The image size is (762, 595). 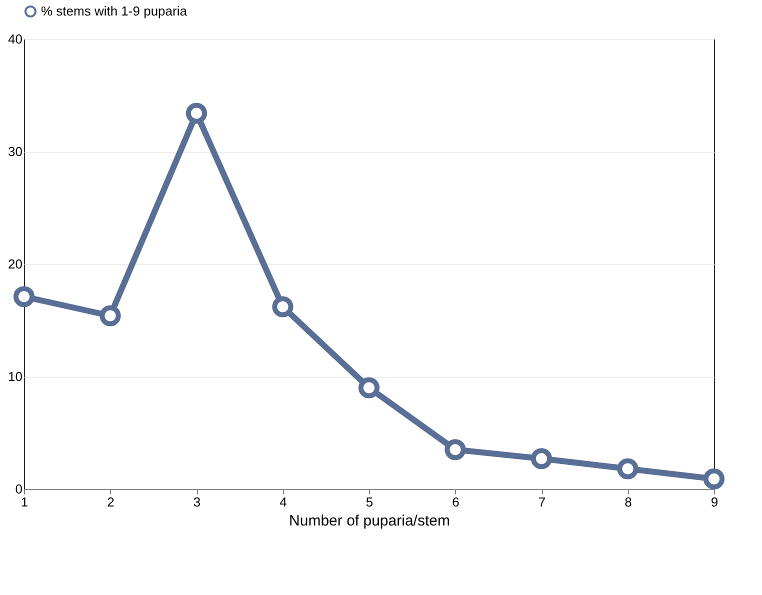 What do you see at coordinates (110, 502) in the screenshot?
I see `x-tick-label: 2` at bounding box center [110, 502].